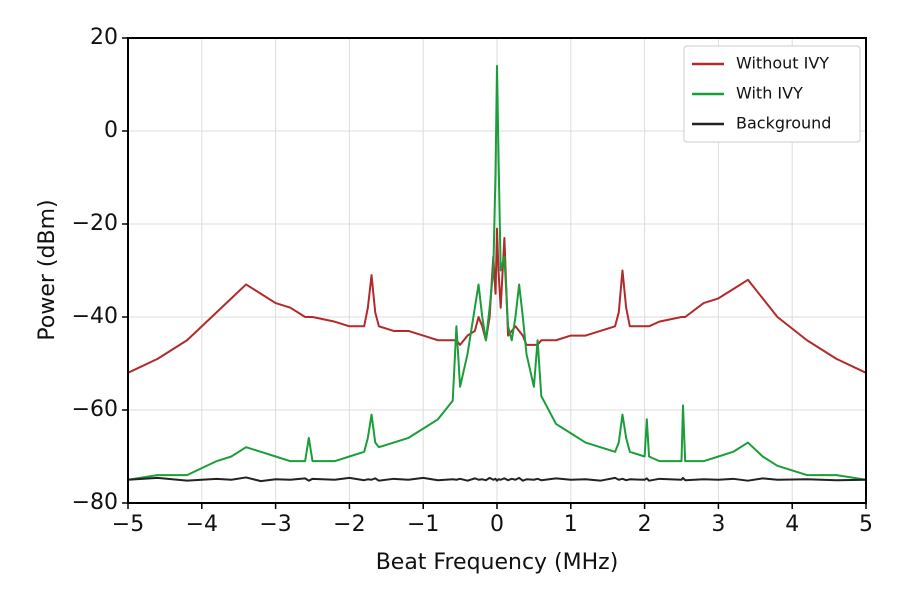 This screenshot has height=605, width=912. Describe the element at coordinates (783, 123) in the screenshot. I see `legend-label: Background` at that location.